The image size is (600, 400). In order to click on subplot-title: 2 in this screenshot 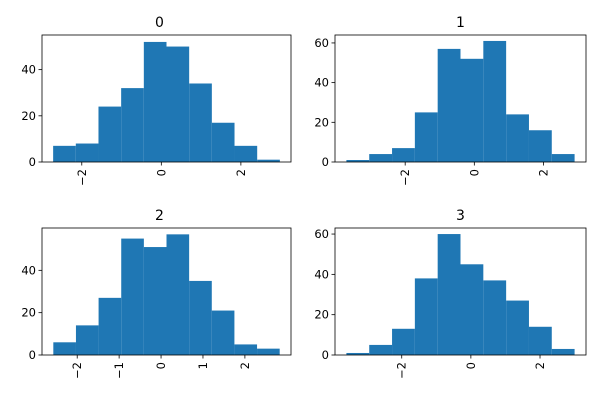, I will do `click(159, 216)`.